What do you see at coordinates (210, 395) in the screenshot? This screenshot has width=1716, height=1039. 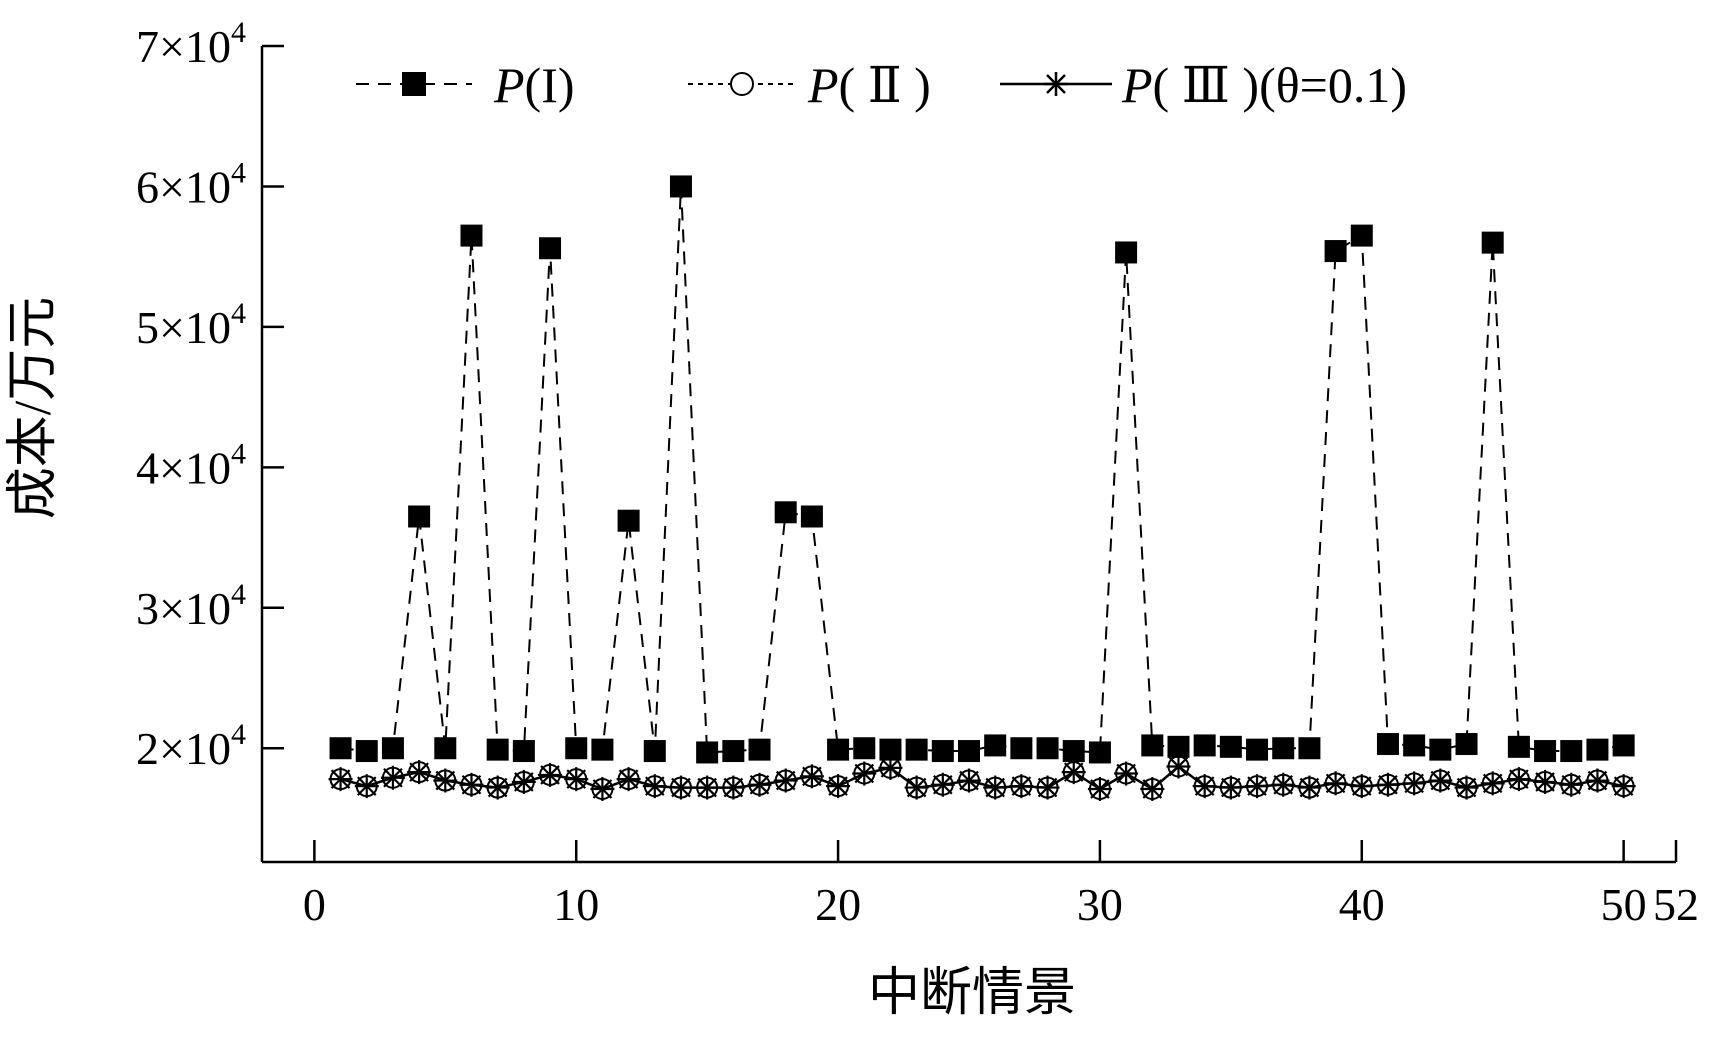 I see `y-ticks: 2×104 3×10⁴ 4×10⁴ 5×104 6×10⁴ 7×10⁴` at bounding box center [210, 395].